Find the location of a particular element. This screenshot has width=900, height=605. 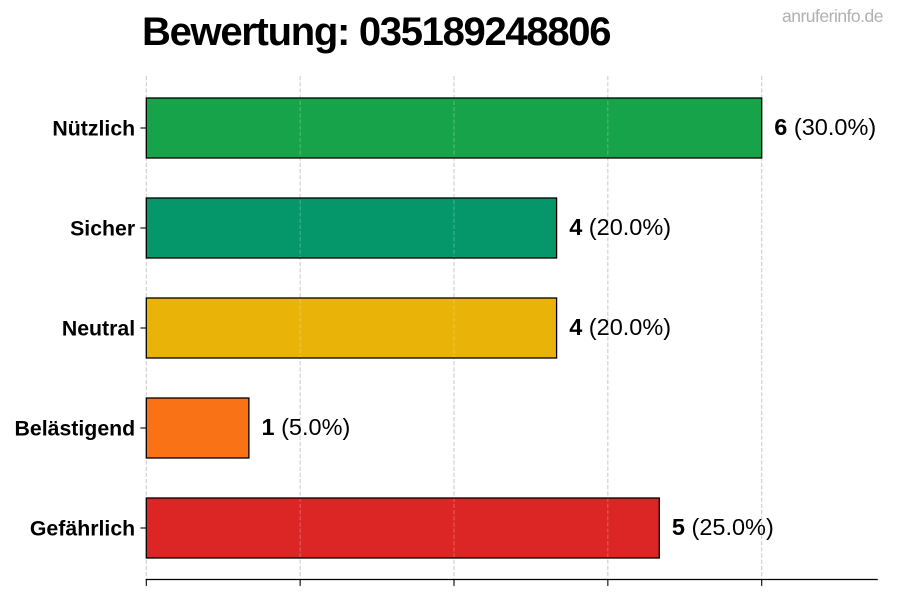

svg-text: 1 (5.0%) is located at coordinates (306, 427).